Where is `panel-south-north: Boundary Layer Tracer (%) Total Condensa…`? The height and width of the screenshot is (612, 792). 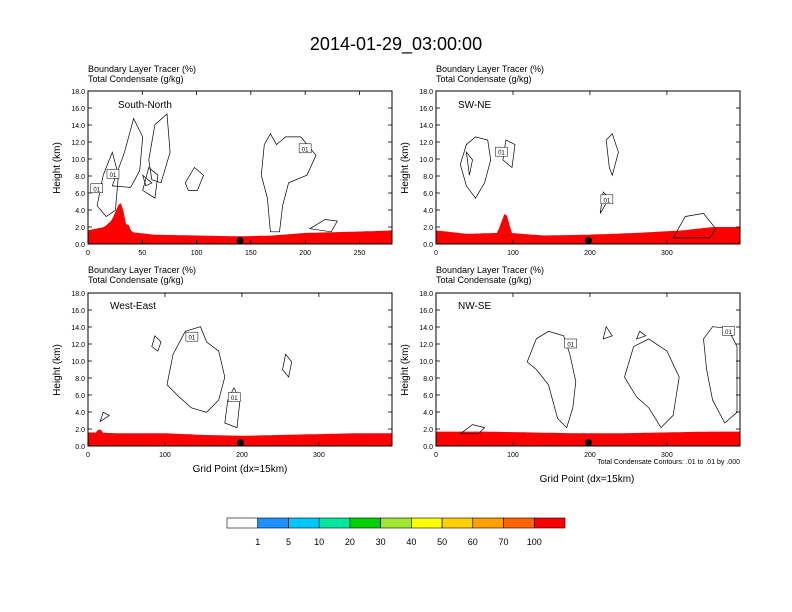 panel-south-north: Boundary Layer Tracer (%) Total Condensa… is located at coordinates (222, 160).